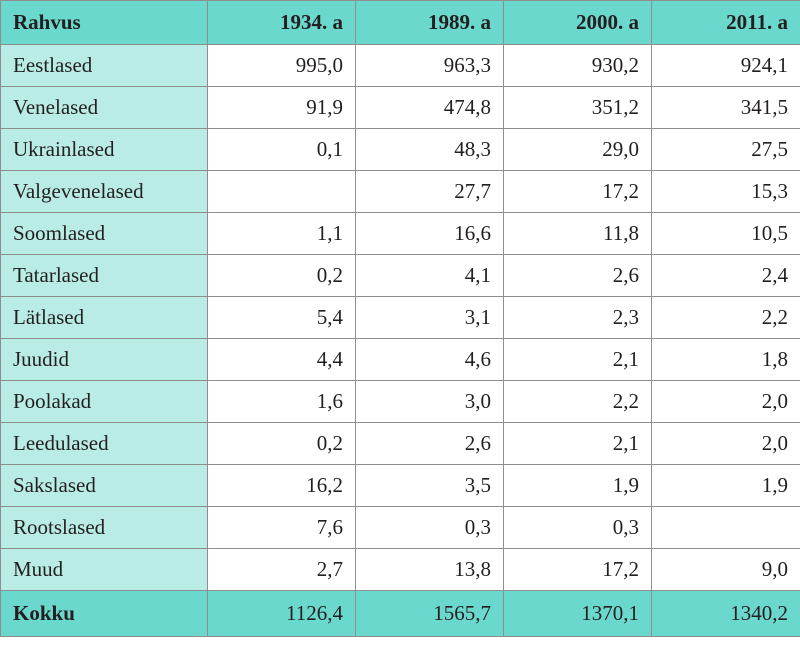 Image resolution: width=800 pixels, height=647 pixels. What do you see at coordinates (429, 569) in the screenshot?
I see `table-cell: 13,8` at bounding box center [429, 569].